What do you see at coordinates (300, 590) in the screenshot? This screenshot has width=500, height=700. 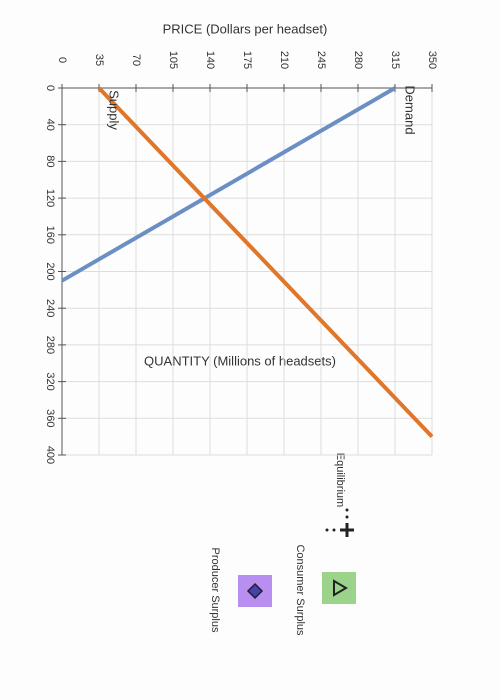 I see `legend-label: Consumer Surplus` at bounding box center [300, 590].